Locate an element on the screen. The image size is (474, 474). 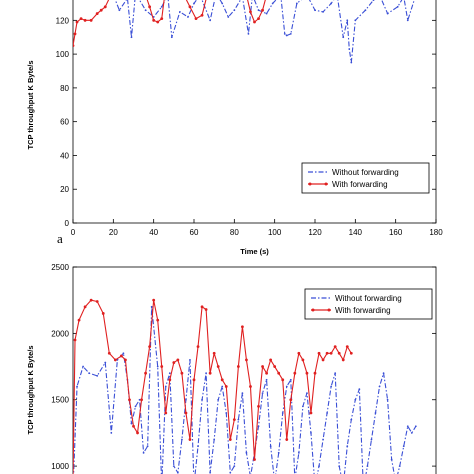
y-tick-label: 120 is located at coordinates (63, 20).